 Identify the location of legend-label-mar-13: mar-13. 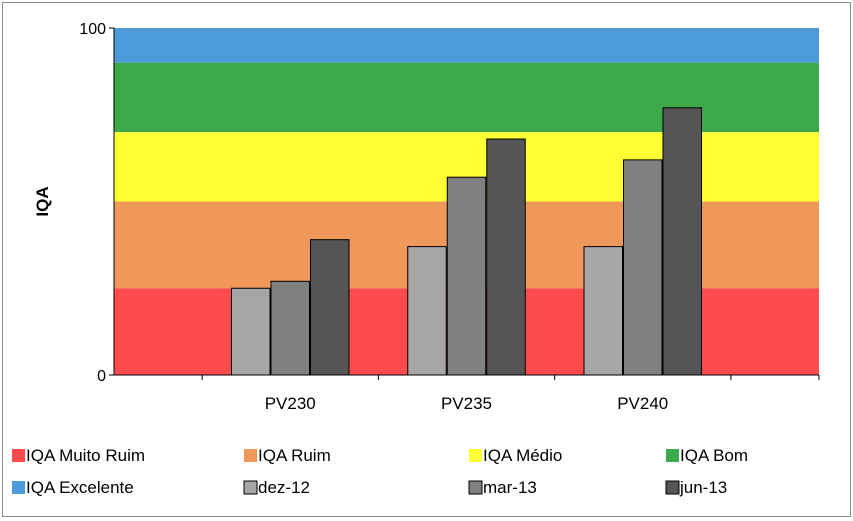
(510, 487).